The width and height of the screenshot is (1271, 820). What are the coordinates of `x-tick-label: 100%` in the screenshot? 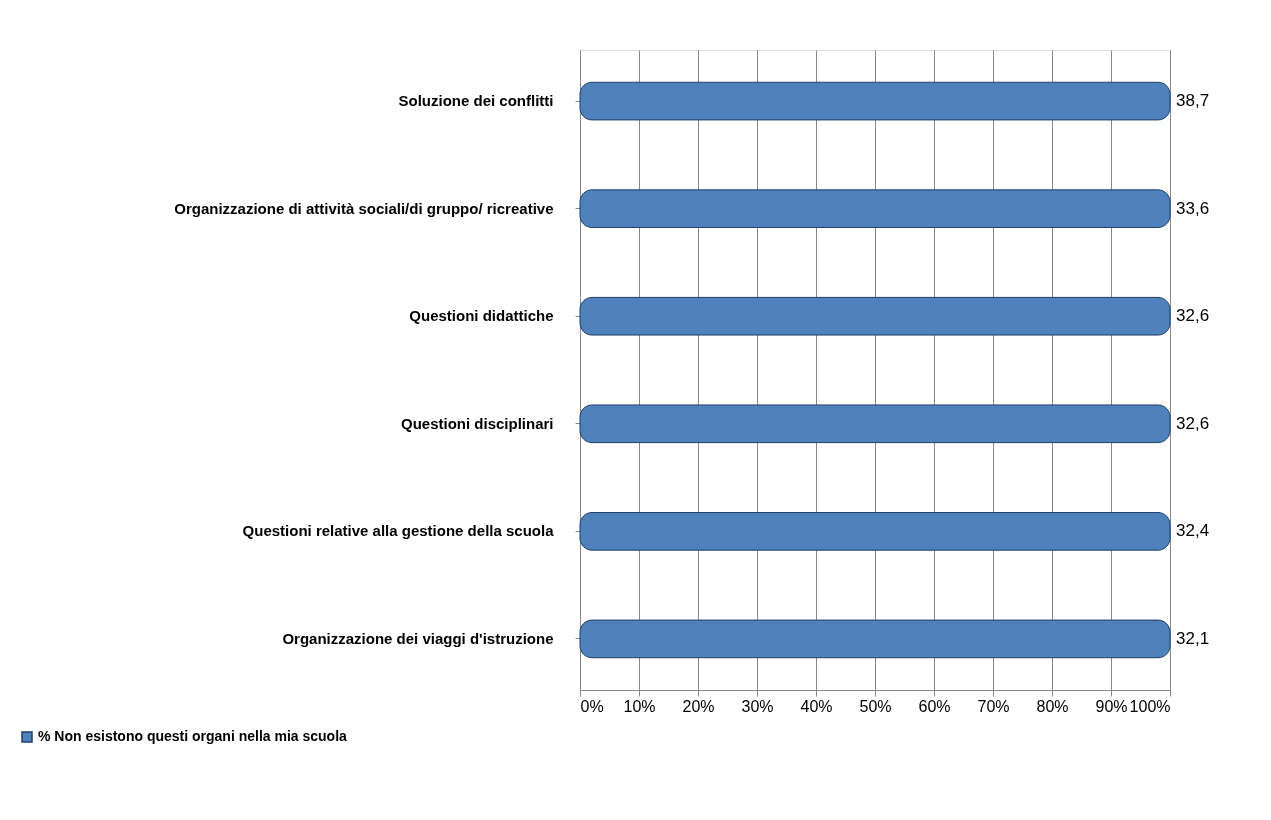 It's located at (1150, 706).